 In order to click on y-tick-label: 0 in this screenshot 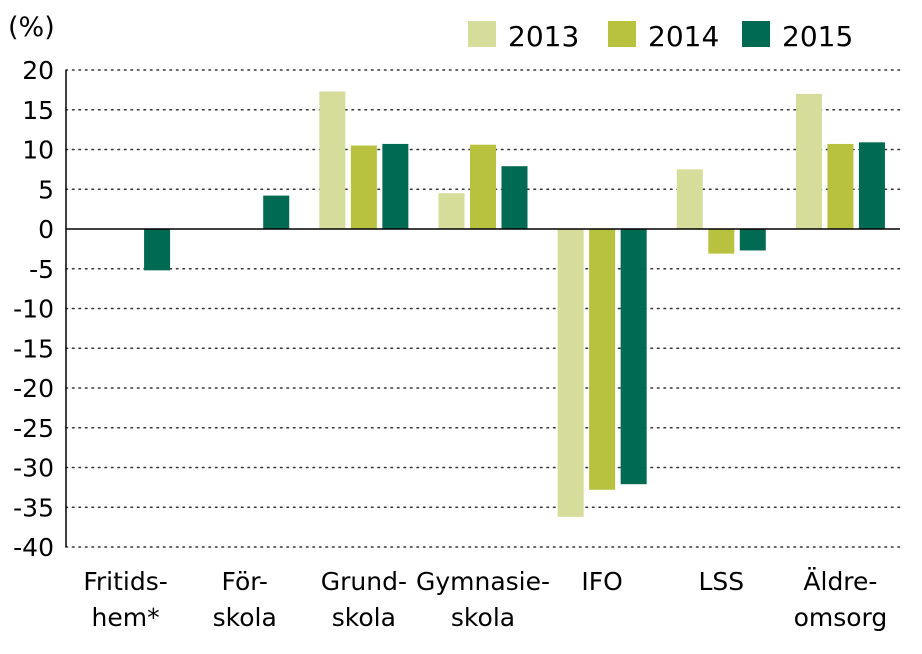, I will do `click(46, 229)`.